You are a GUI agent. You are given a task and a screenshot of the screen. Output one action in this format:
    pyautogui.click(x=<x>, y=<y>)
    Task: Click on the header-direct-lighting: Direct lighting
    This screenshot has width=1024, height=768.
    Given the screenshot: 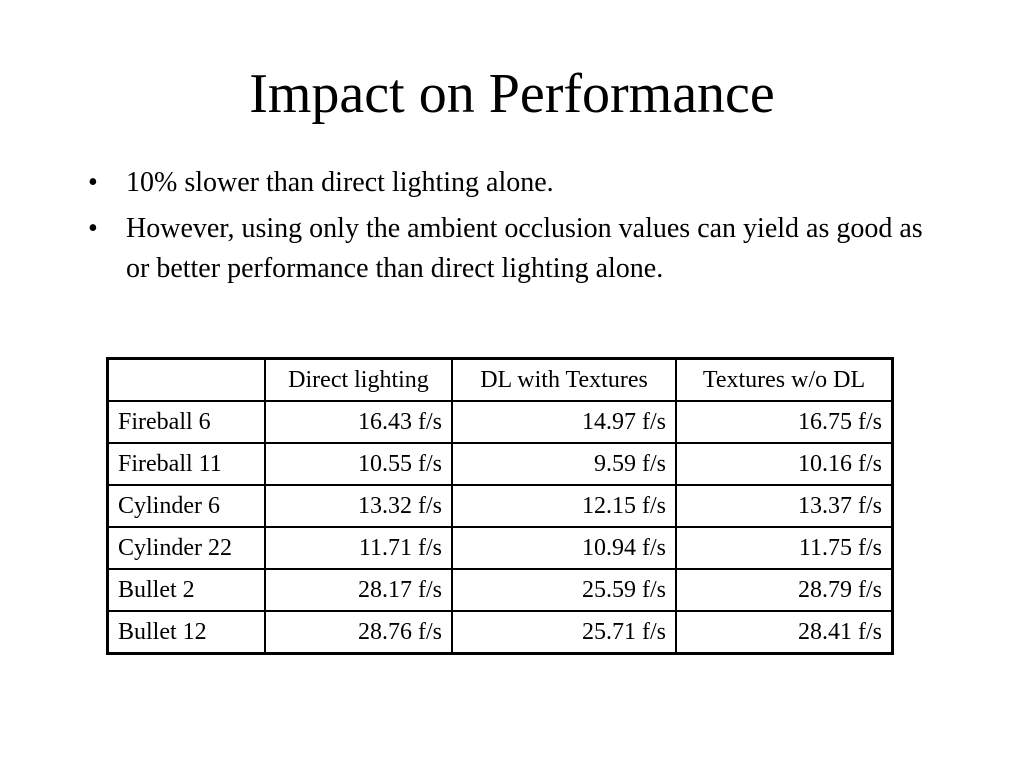 What is the action you would take?
    pyautogui.click(x=358, y=379)
    